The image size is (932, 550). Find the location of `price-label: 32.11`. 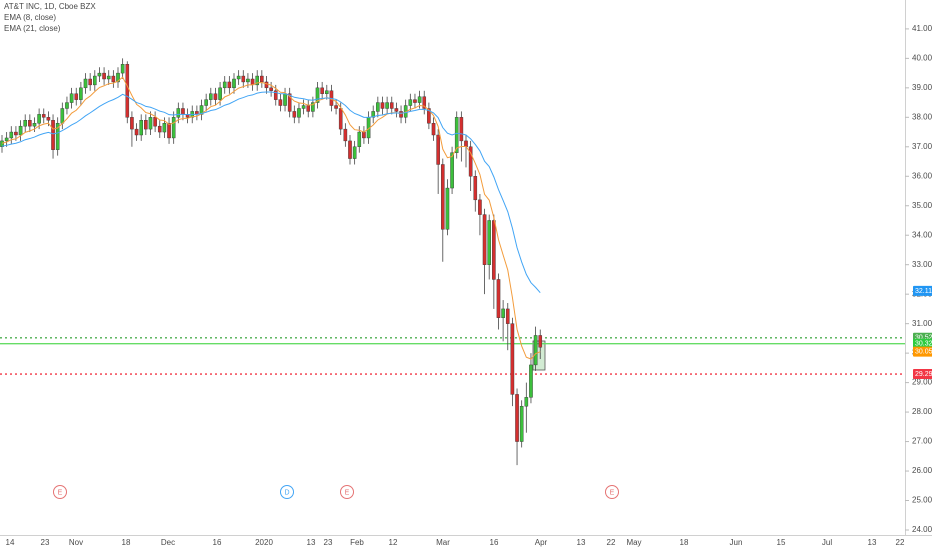

price-label: 32.11 is located at coordinates (923, 291).